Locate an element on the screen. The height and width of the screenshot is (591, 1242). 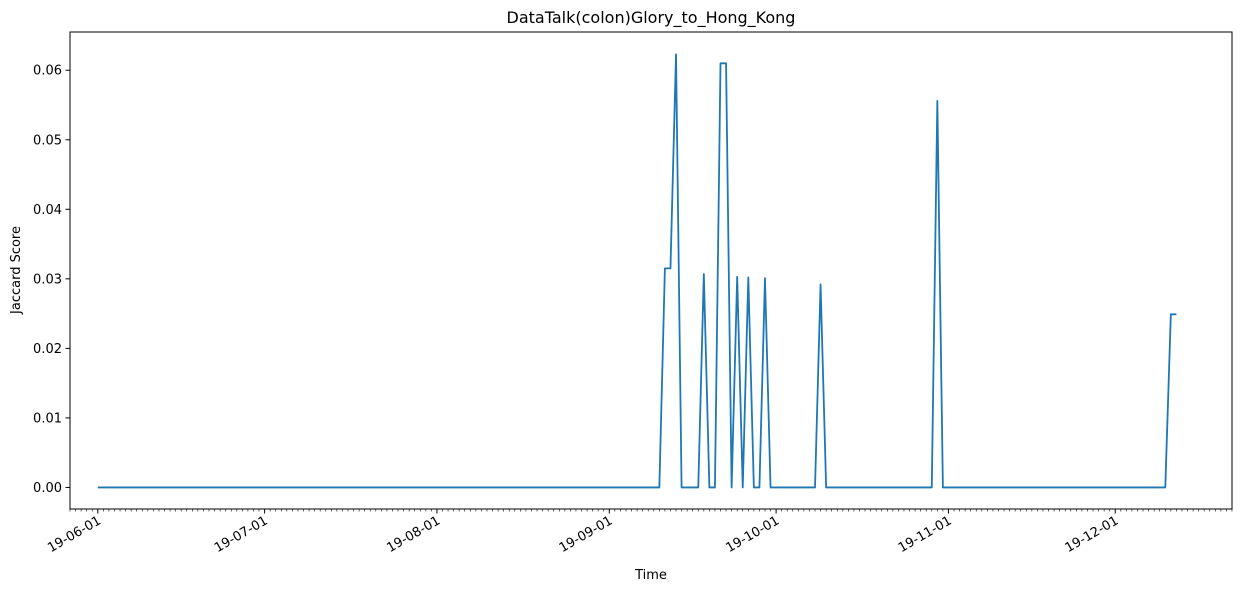
y-tick-label: 0.05 is located at coordinates (47, 140).